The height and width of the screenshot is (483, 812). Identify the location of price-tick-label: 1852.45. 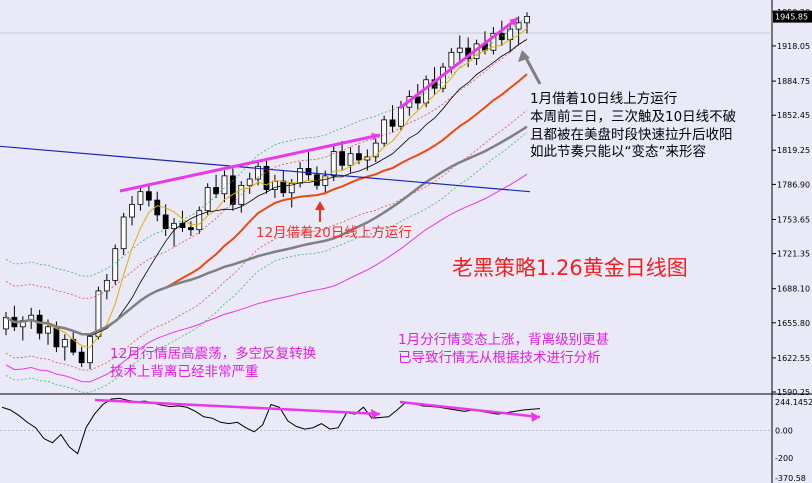
(793, 115).